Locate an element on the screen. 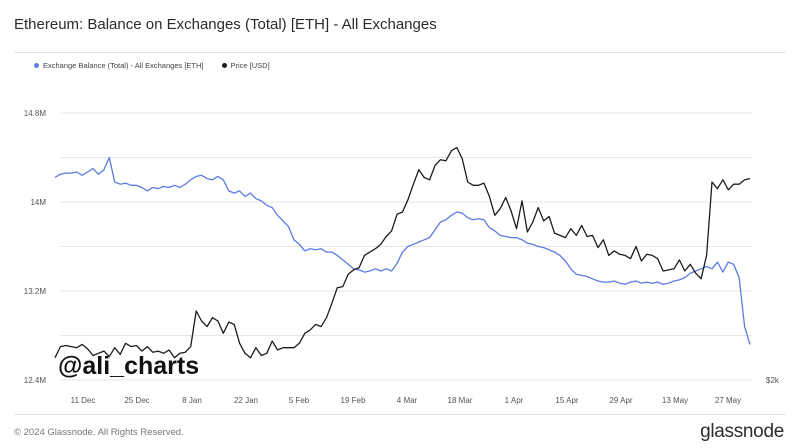 Image resolution: width=800 pixels, height=448 pixels. y-left-tick-label: 14.8M is located at coordinates (35, 113).